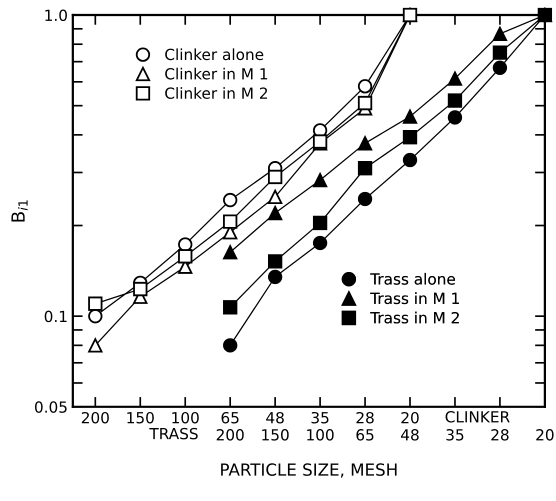 Image resolution: width=556 pixels, height=501 pixels. Describe the element at coordinates (56, 15) in the screenshot. I see `y-tick-label: 1.0` at that location.